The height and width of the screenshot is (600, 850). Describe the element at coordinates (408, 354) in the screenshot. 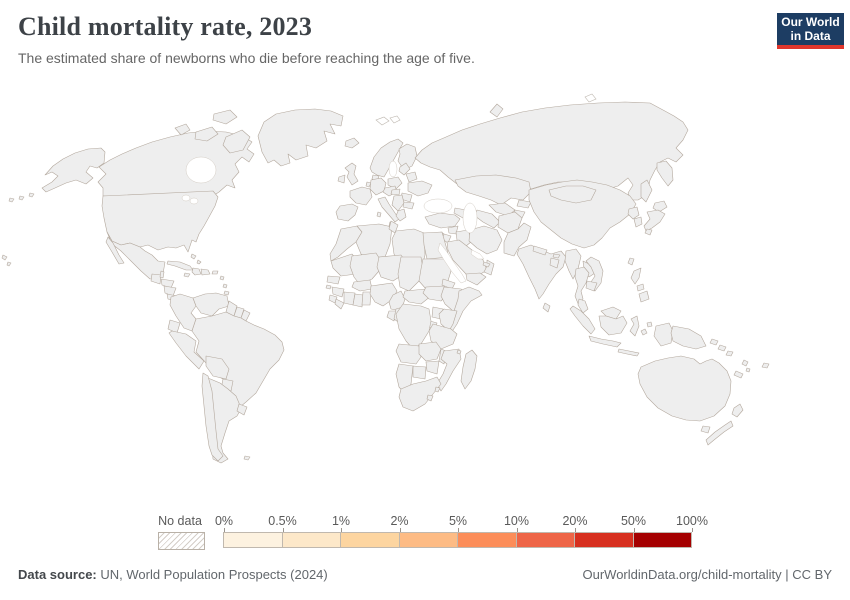

I see `country-angola` at that location.